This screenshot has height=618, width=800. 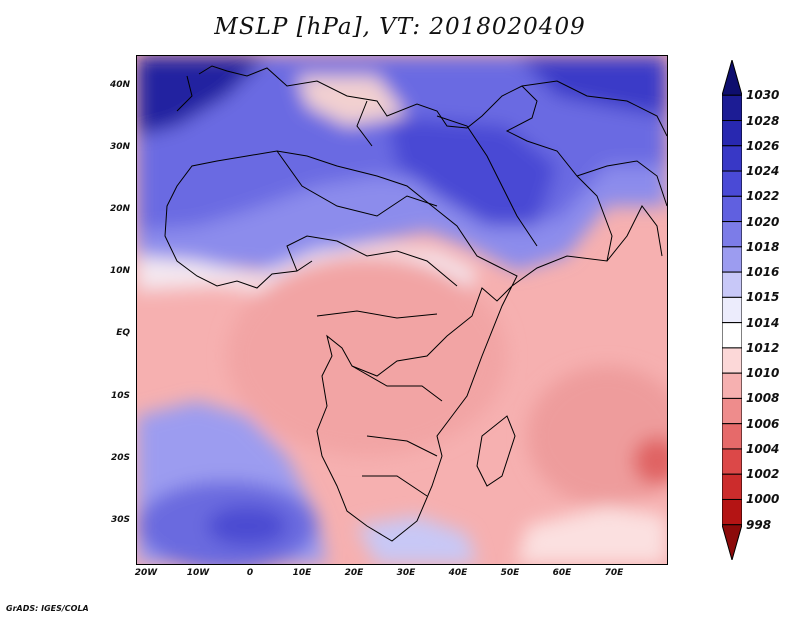 I want to click on lon-label-10e: 10E, so click(x=302, y=573).